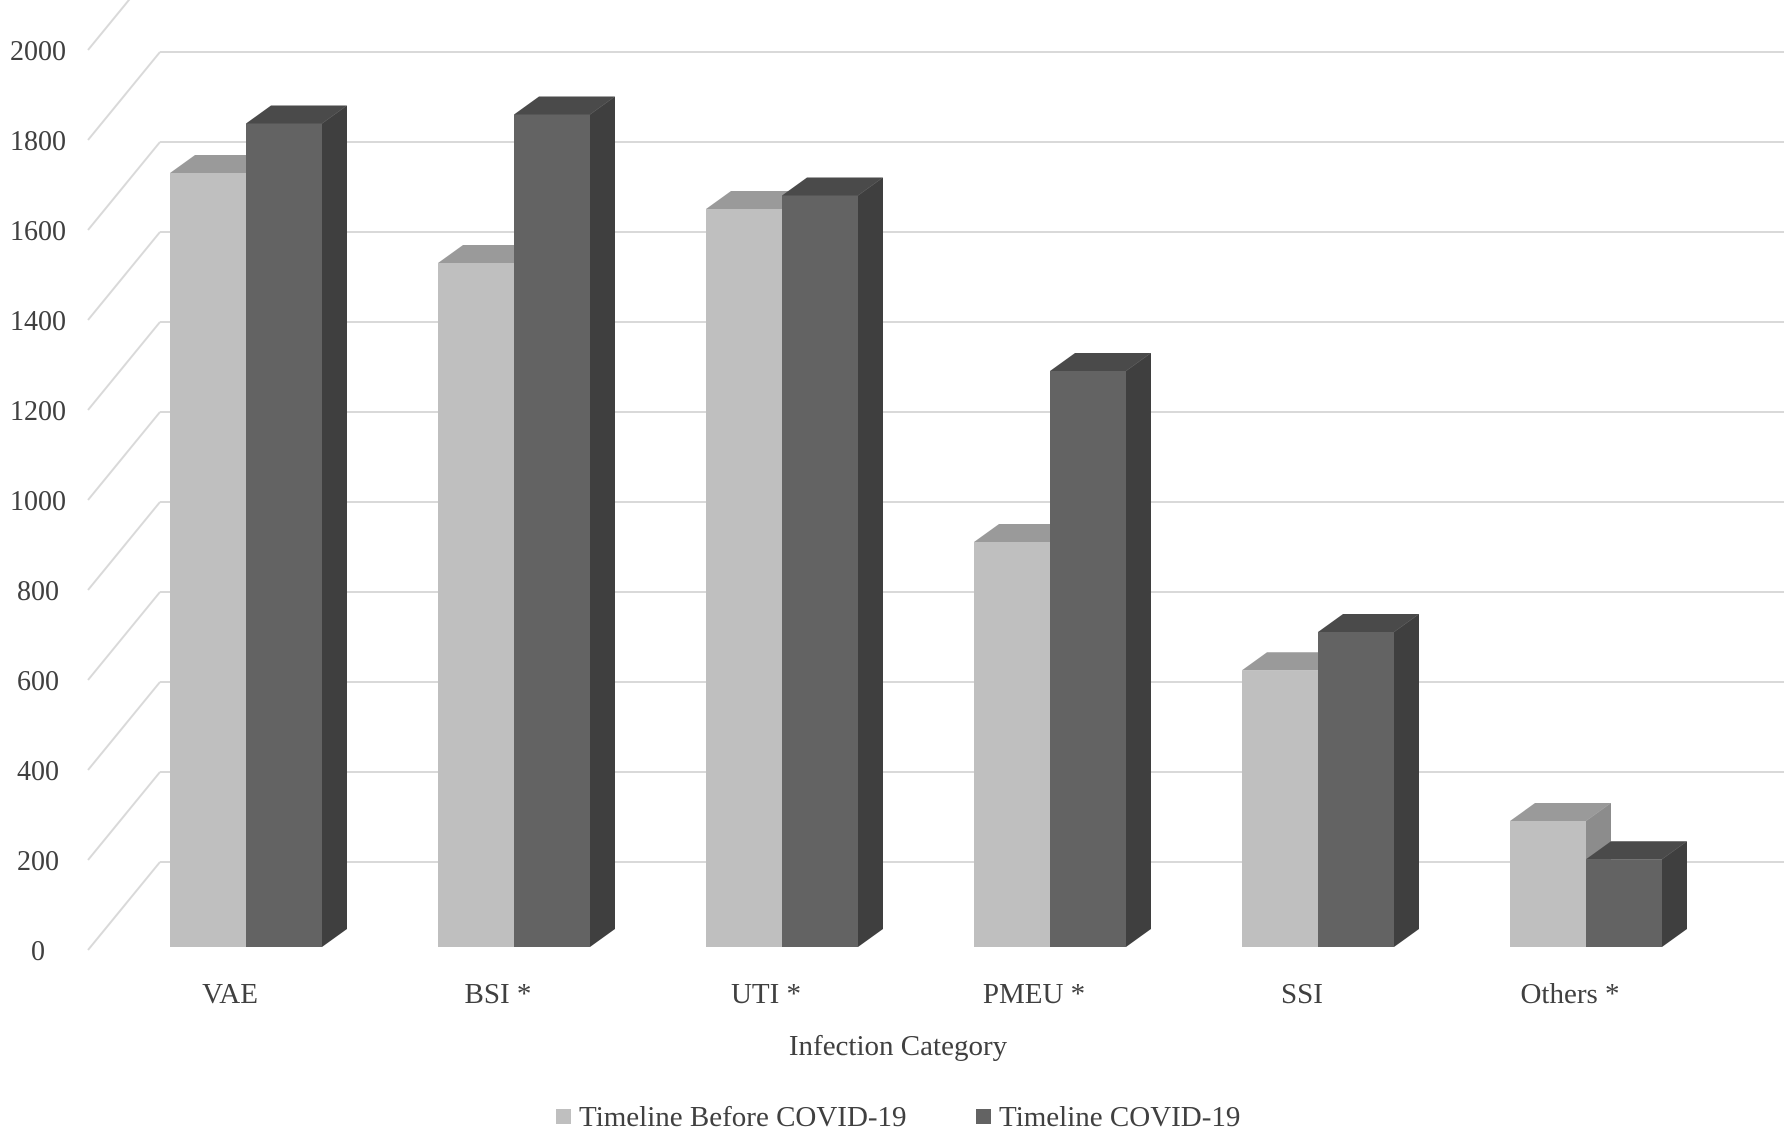 The width and height of the screenshot is (1784, 1145). What do you see at coordinates (898, 1046) in the screenshot?
I see `x-axis-title: Infection Category` at bounding box center [898, 1046].